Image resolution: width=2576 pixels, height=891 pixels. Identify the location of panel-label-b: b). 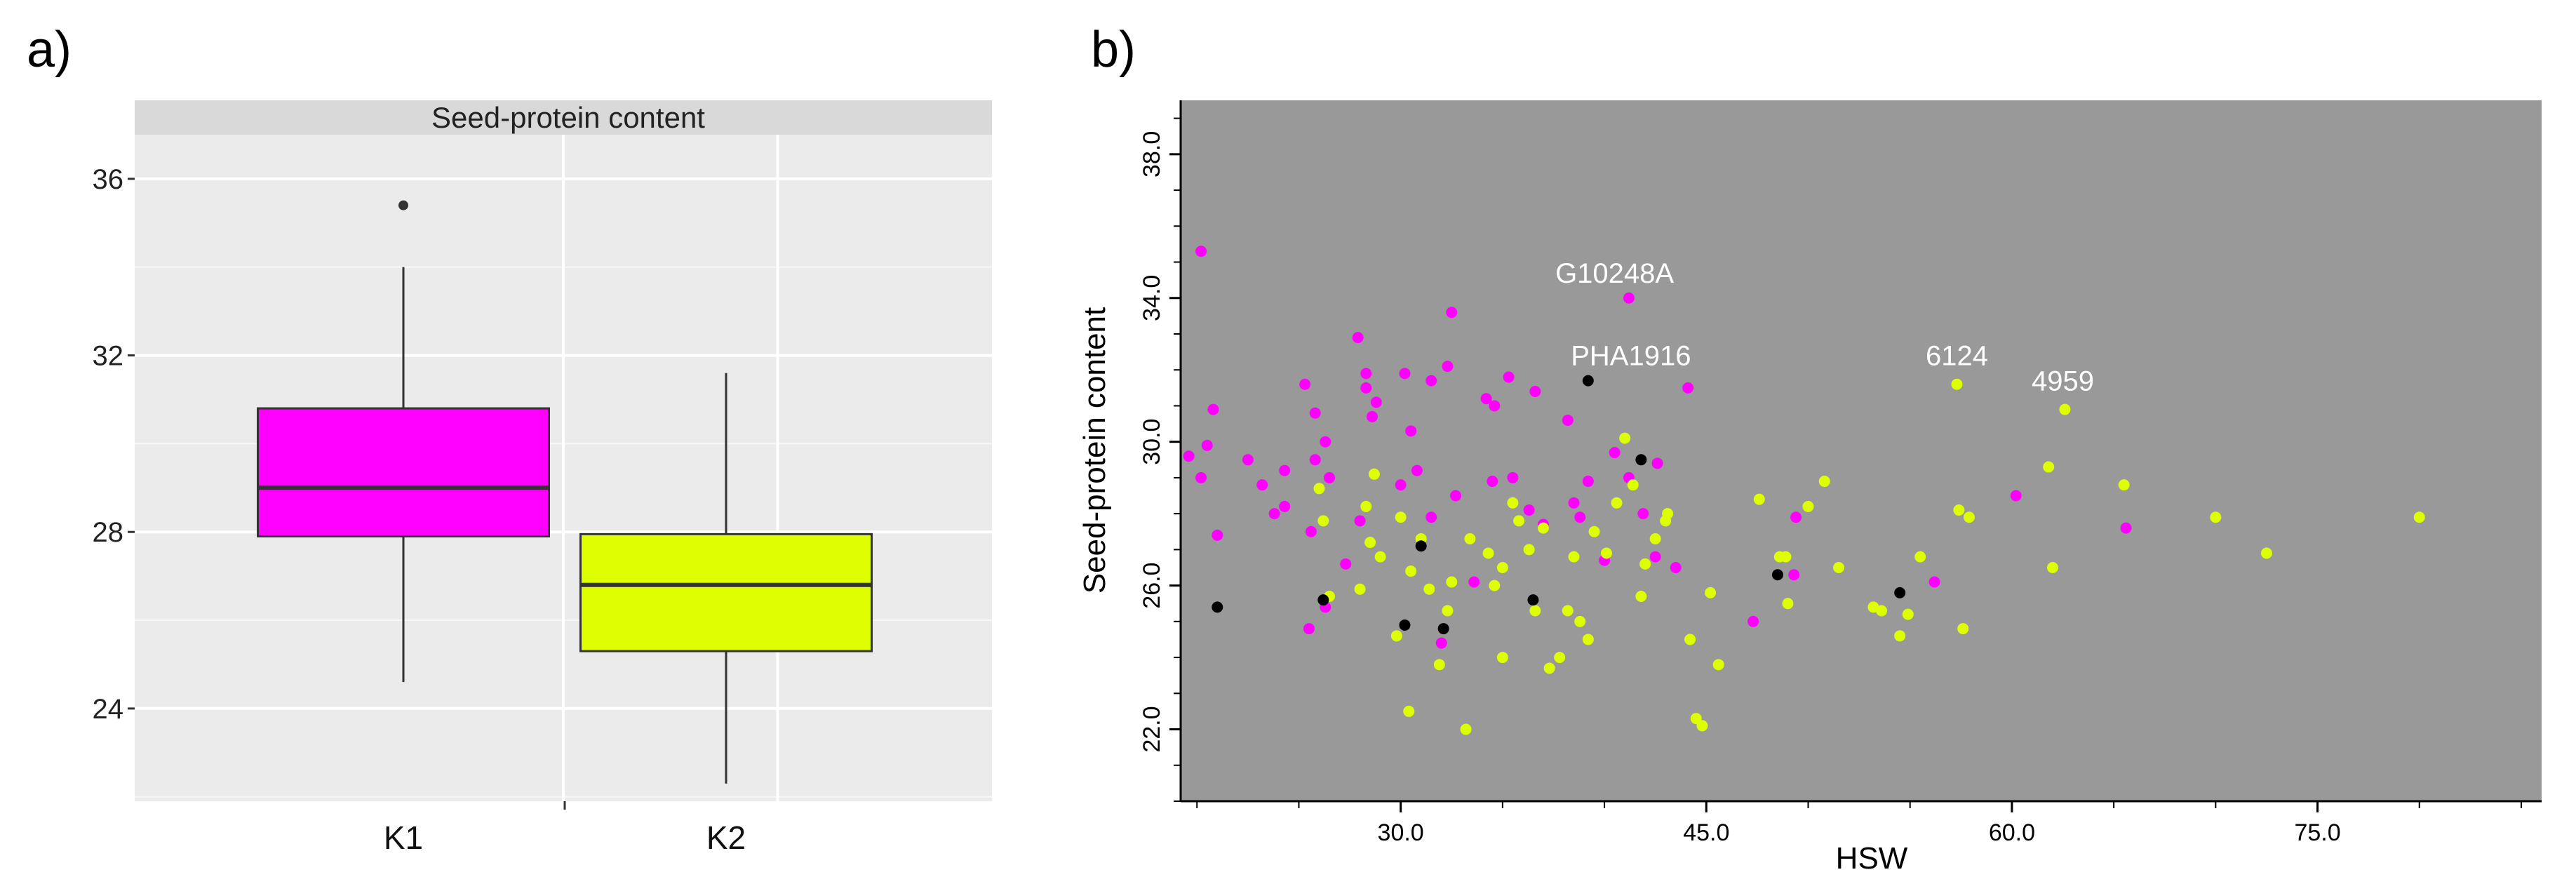
(1113, 50).